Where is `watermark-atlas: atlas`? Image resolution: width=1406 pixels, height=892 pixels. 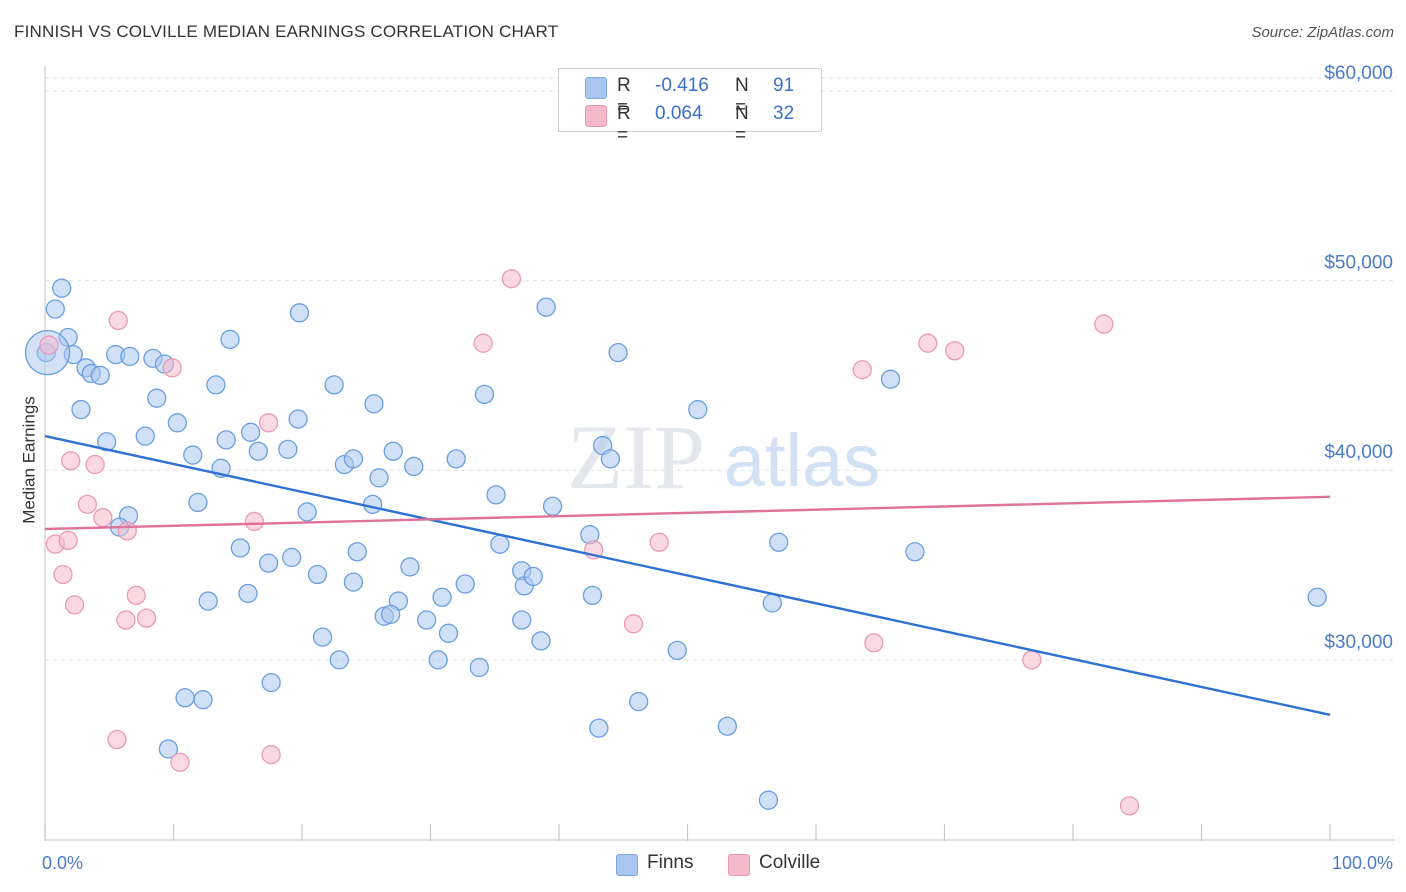
watermark-atlas: atlas is located at coordinates (802, 460).